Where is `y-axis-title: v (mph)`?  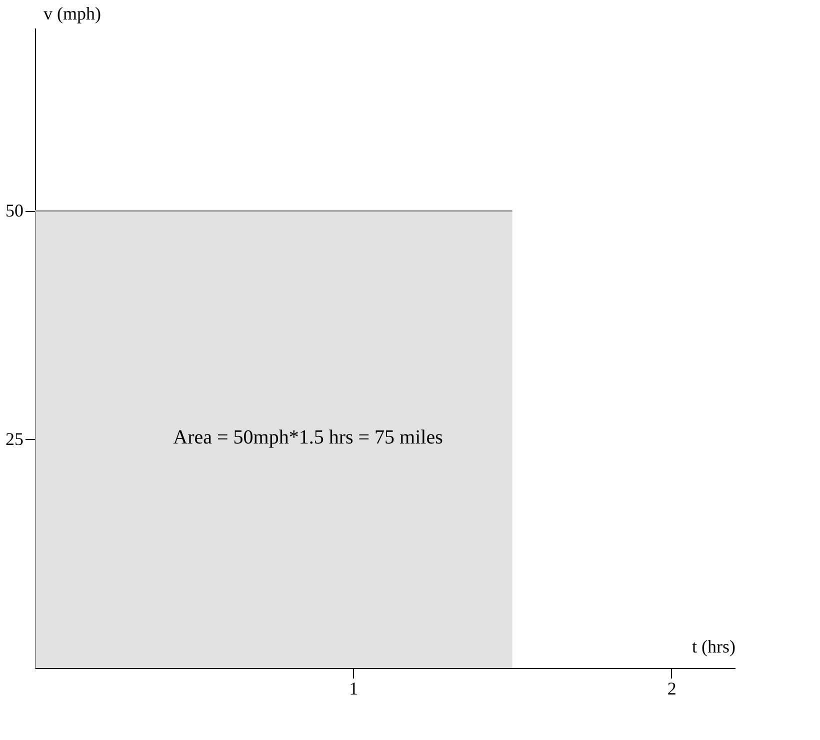 y-axis-title: v (mph) is located at coordinates (72, 14).